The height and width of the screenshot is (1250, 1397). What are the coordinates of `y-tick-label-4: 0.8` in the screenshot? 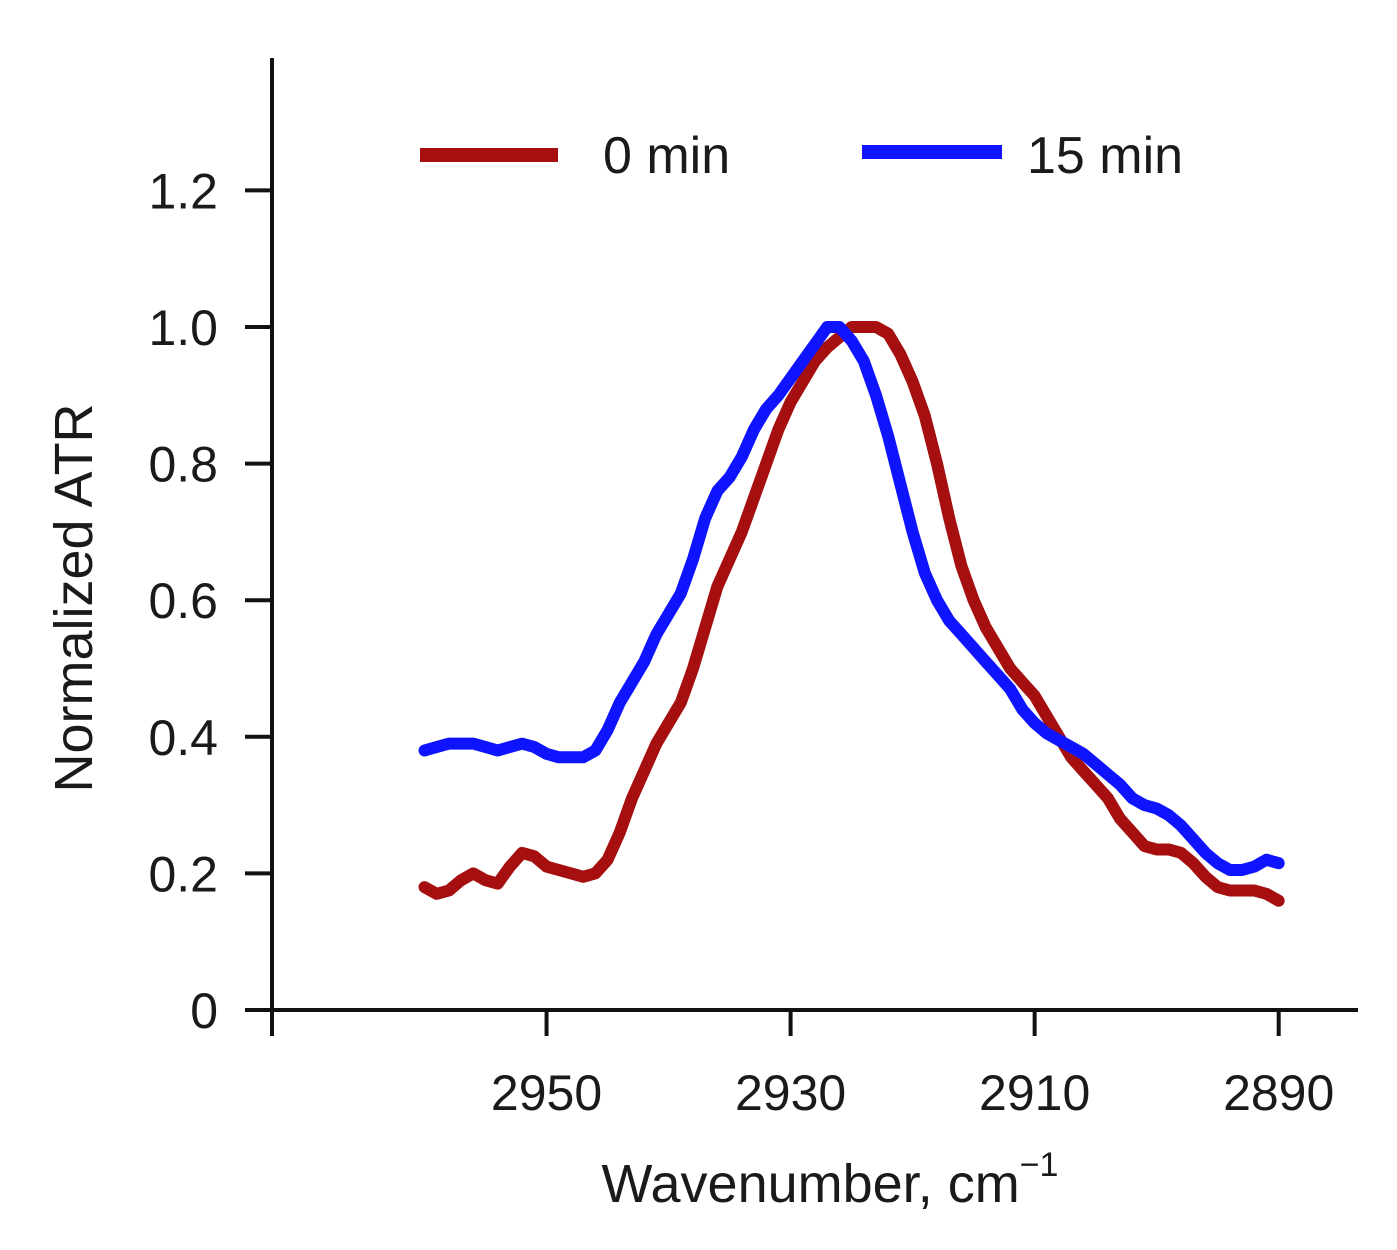 It's located at (183, 465).